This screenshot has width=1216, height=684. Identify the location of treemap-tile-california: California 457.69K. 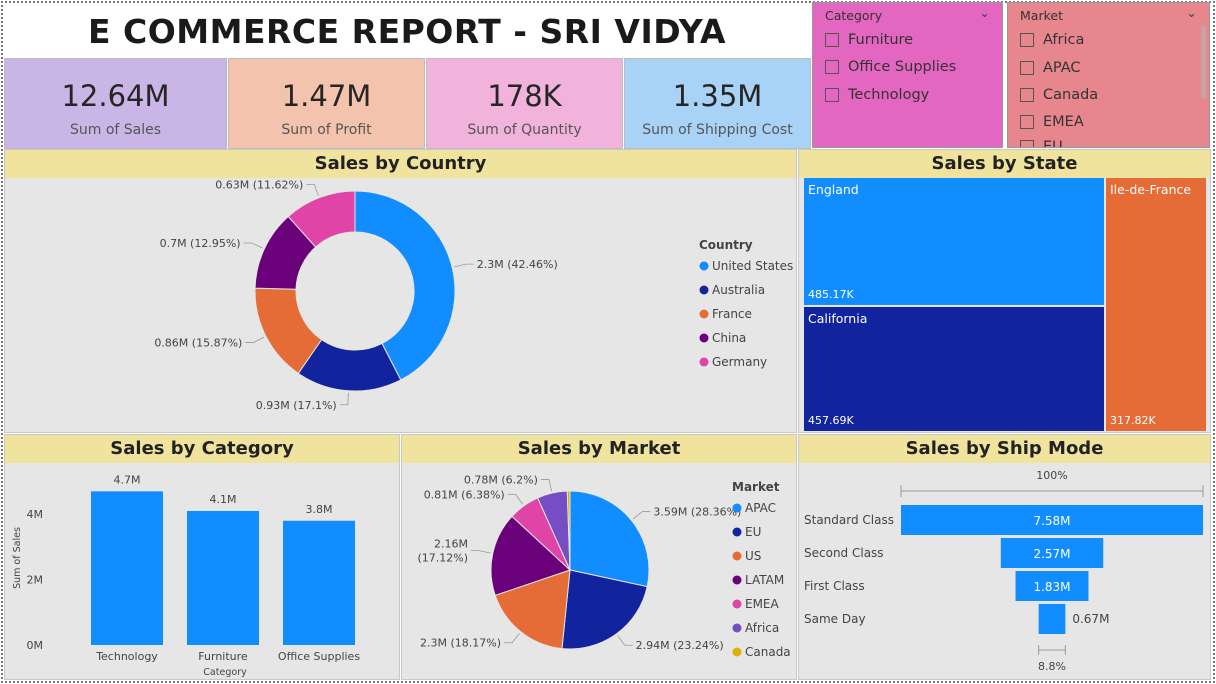
(954, 369).